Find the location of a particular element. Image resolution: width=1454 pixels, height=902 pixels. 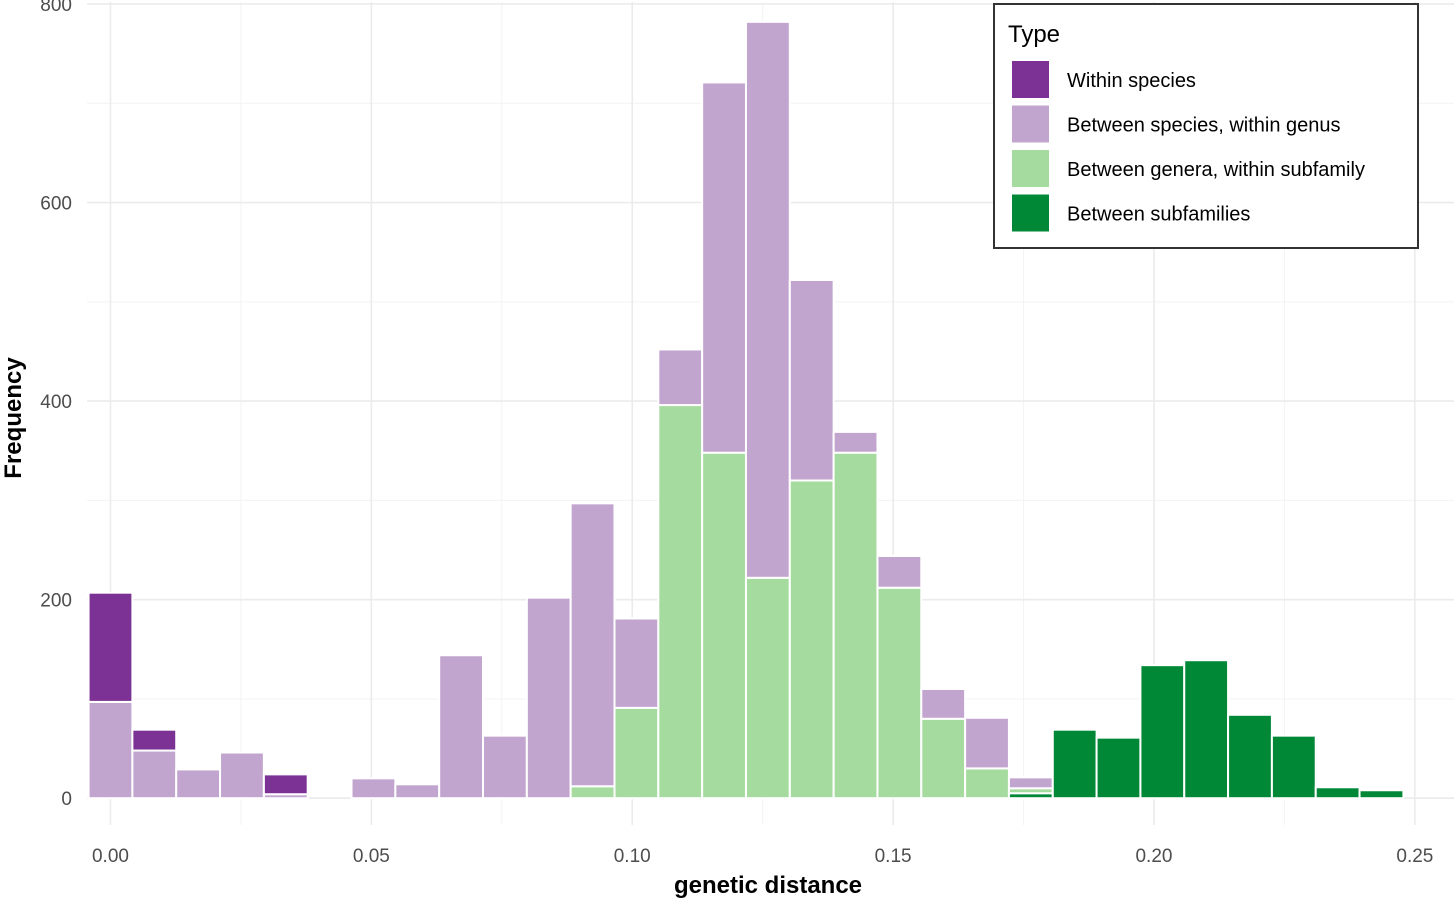

y-axis-tick-labels: 0 200 400 600 800 is located at coordinates (56, 405).